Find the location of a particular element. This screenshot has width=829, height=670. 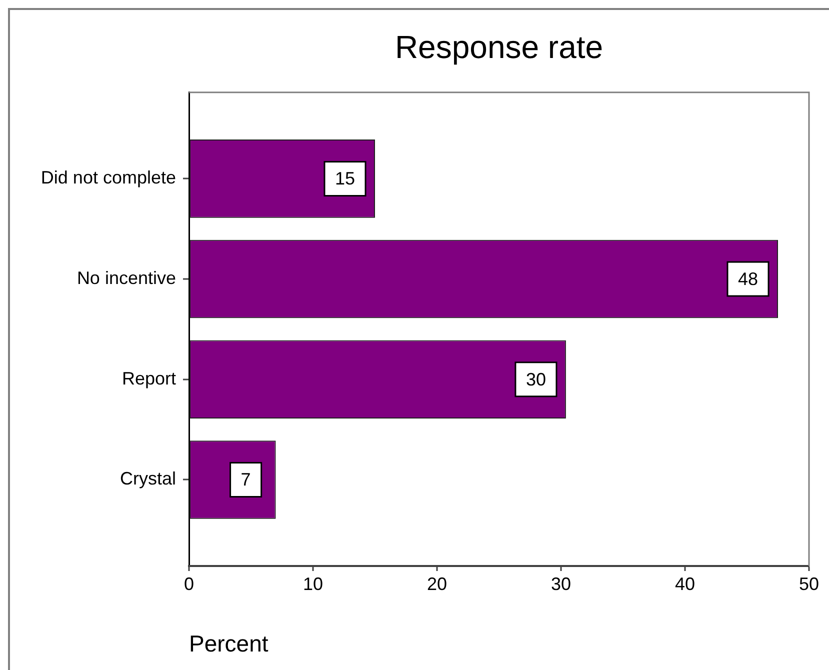

y-tick-label: Did not complete is located at coordinates (108, 178).